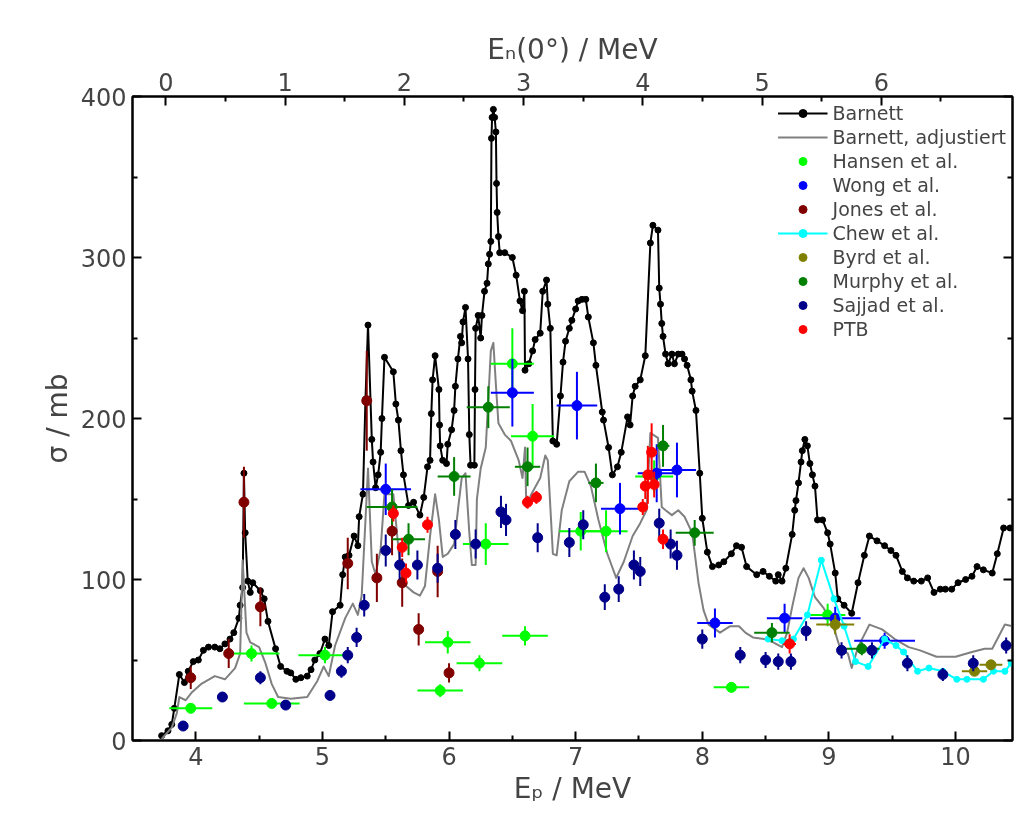 The height and width of the screenshot is (835, 1016). Describe the element at coordinates (829, 756) in the screenshot. I see `x-tick-label: 9` at that location.